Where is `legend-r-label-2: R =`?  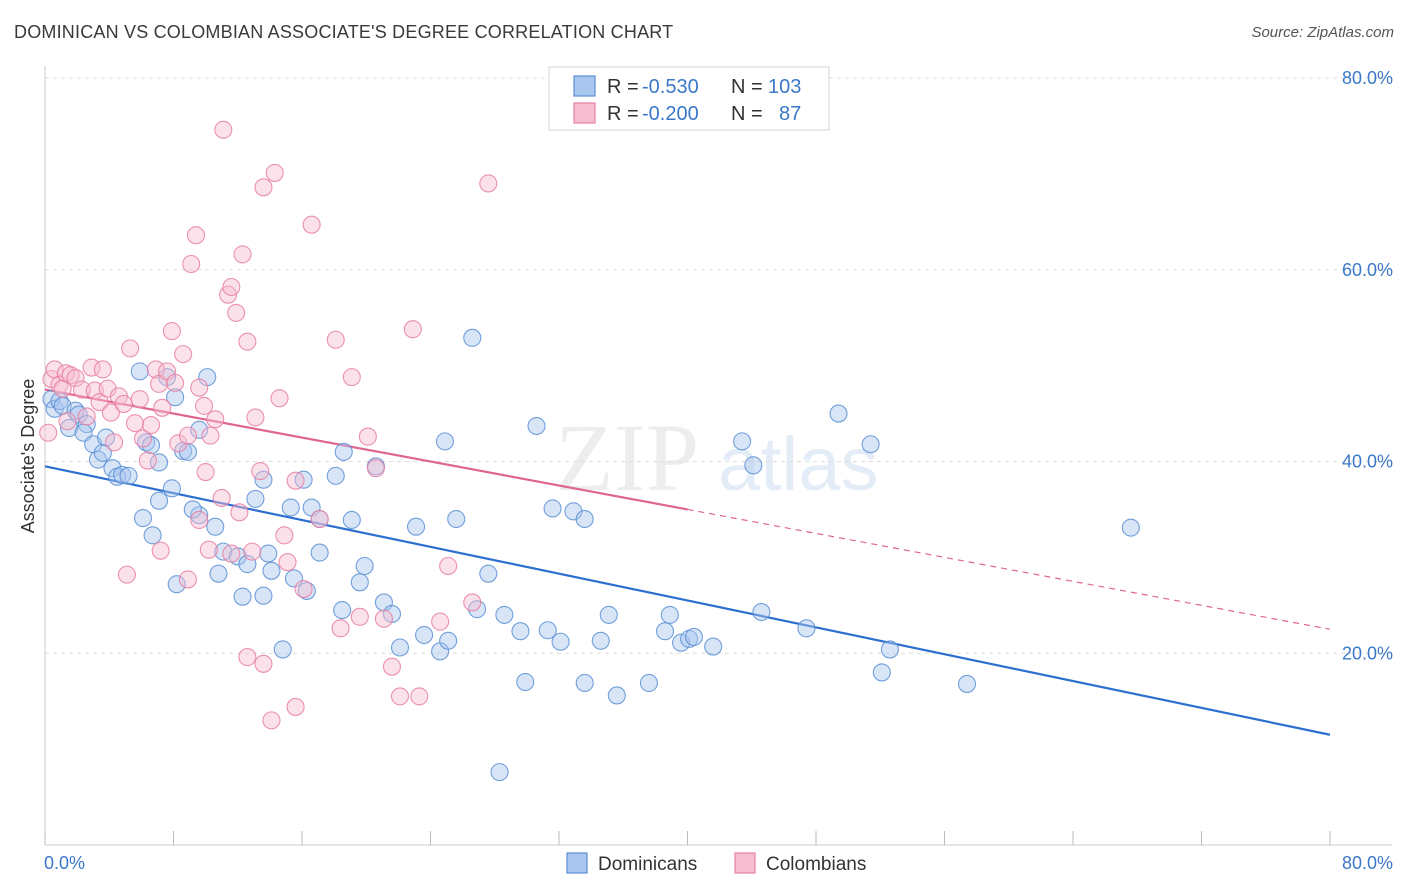 legend-r-label-2: R = is located at coordinates (623, 114).